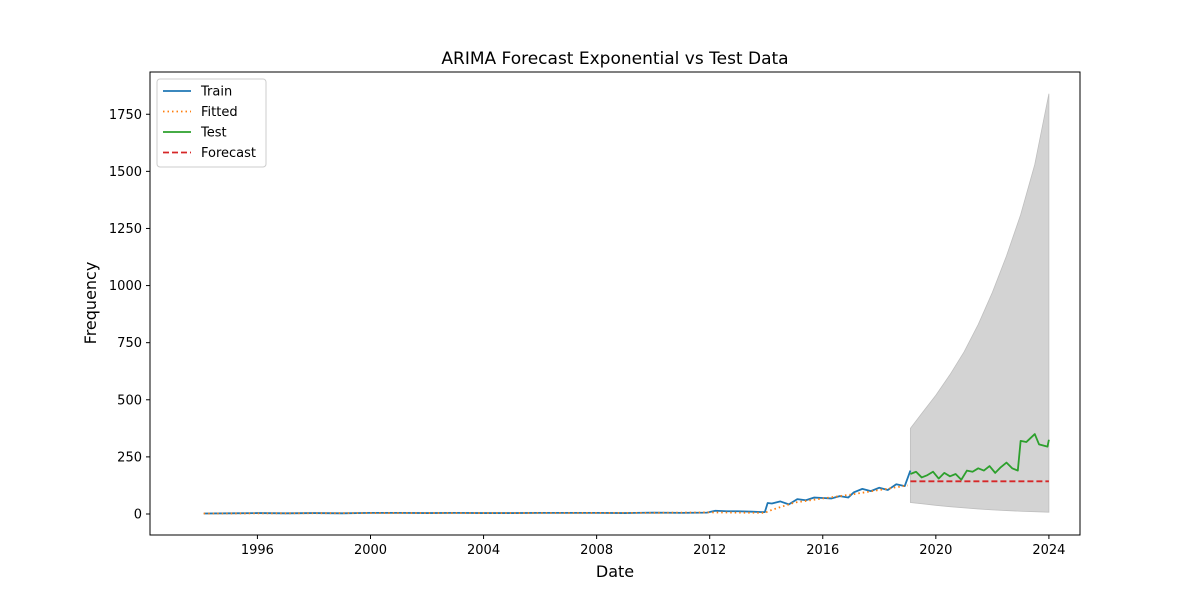 The height and width of the screenshot is (600, 1200). I want to click on legend-box, so click(211, 123).